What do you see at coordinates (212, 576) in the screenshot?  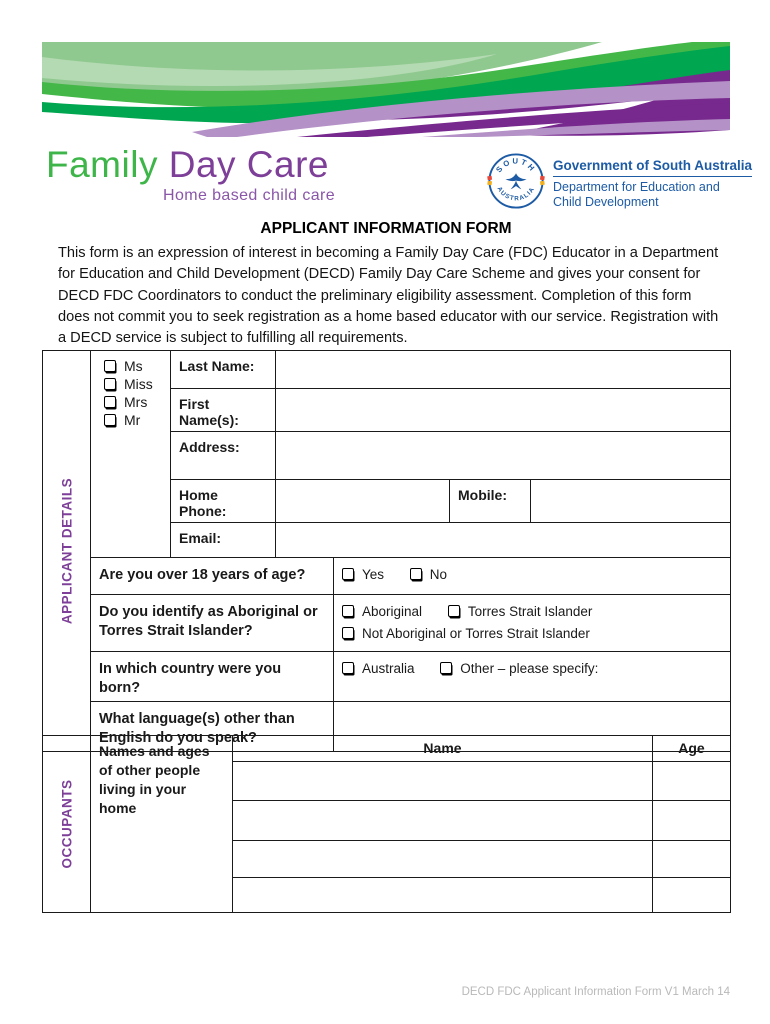 I see `question-over-18: Are you over 18 years of age?` at bounding box center [212, 576].